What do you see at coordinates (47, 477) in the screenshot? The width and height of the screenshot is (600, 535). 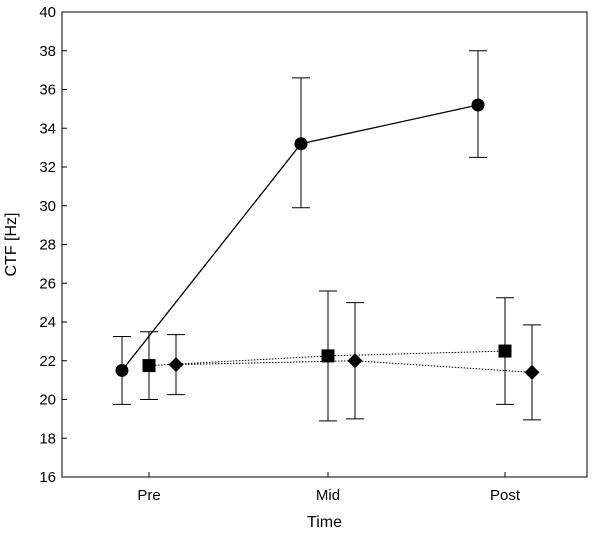 I see `y-tick-label: 16` at bounding box center [47, 477].